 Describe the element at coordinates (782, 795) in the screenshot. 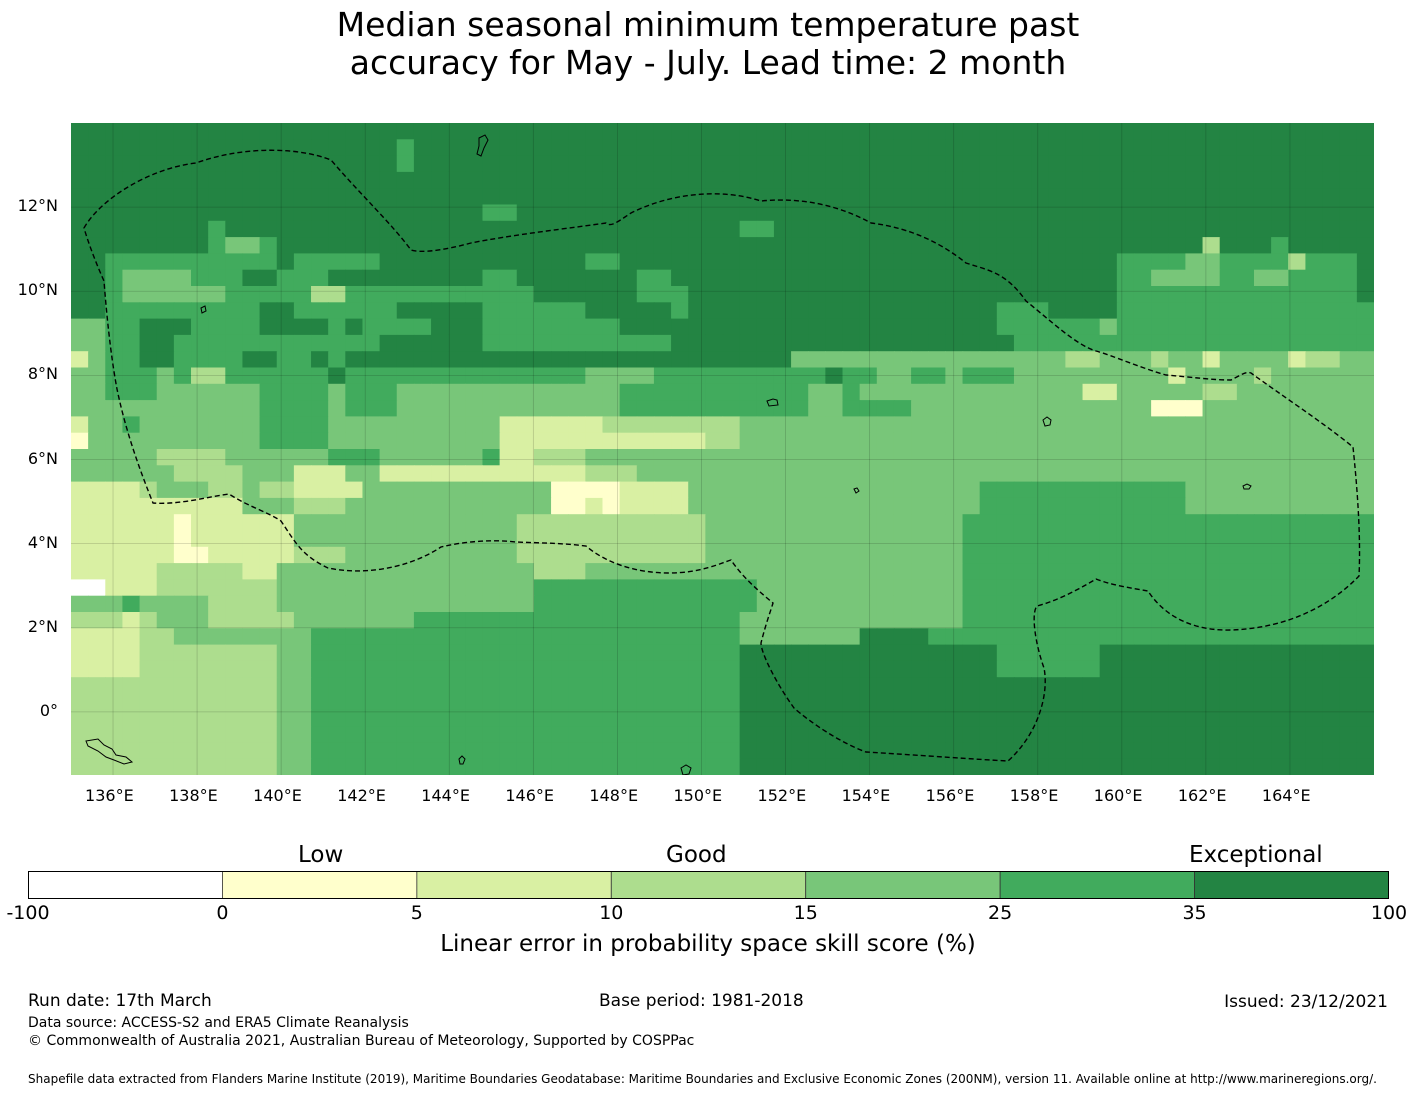

I see `x-tick-label: 152°E` at that location.